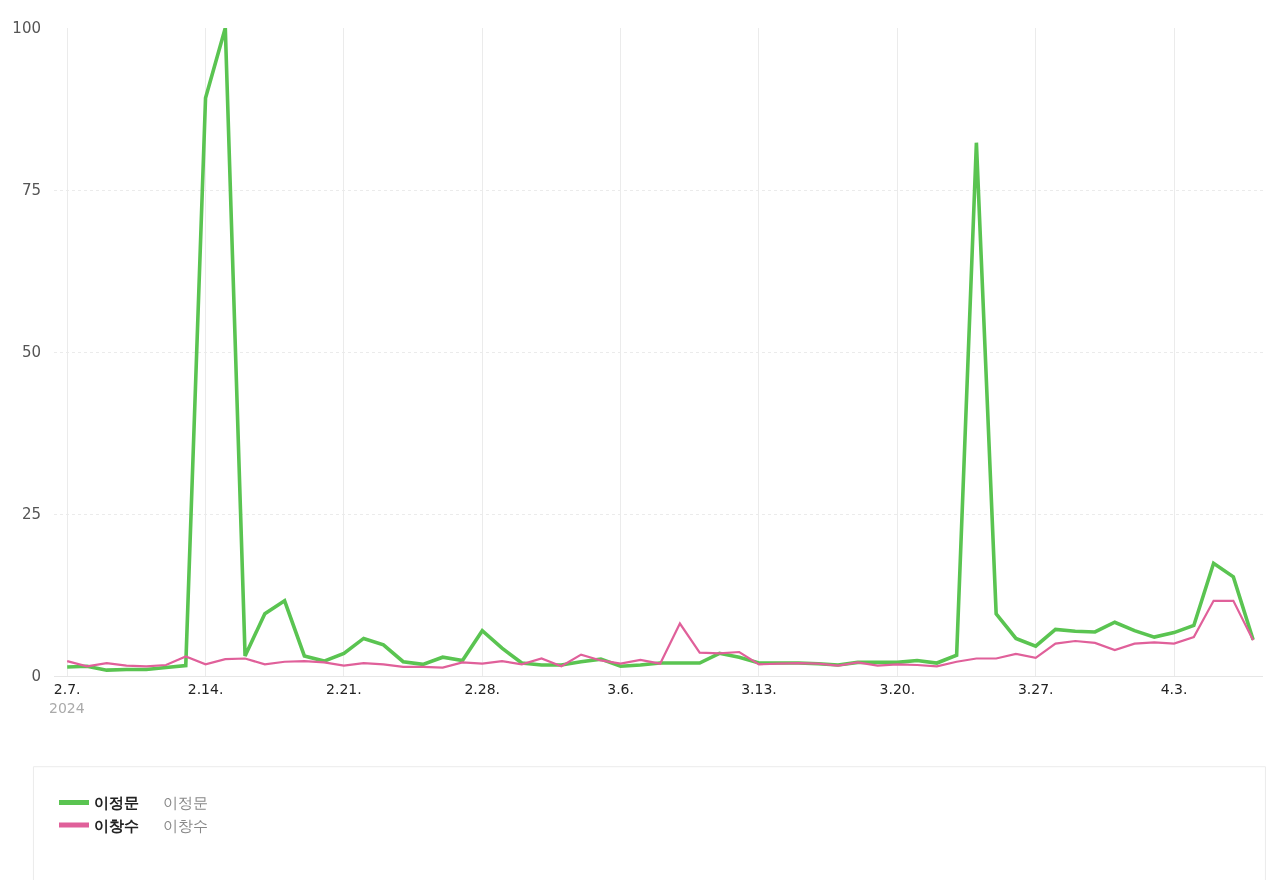 This screenshot has width=1280, height=880. What do you see at coordinates (116, 803) in the screenshot?
I see `legend-label: 이정문` at bounding box center [116, 803].